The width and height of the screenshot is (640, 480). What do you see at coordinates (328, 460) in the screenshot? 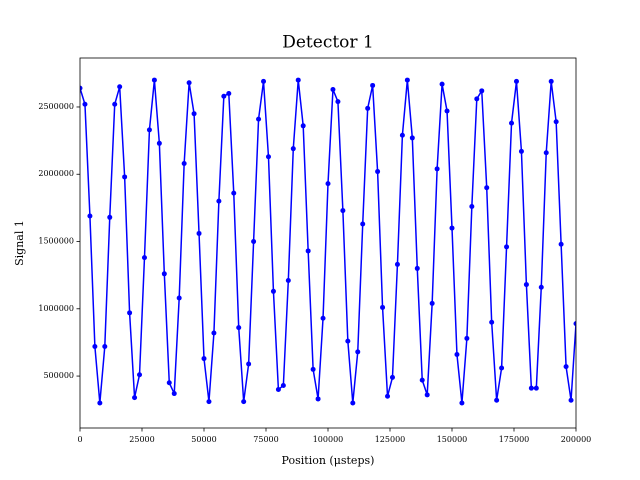
I see `x-axis-label: Position (μsteps)` at bounding box center [328, 460].